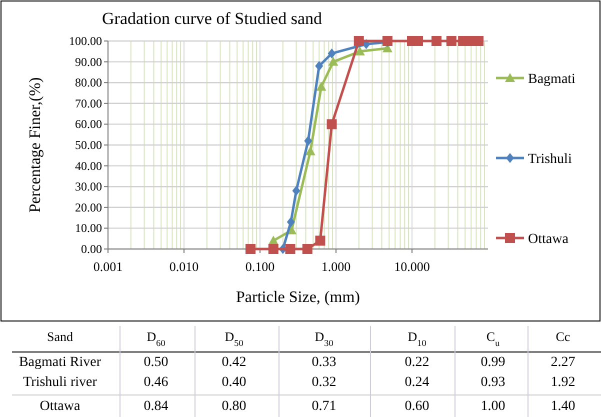  I want to click on text: Cc, so click(563, 336).